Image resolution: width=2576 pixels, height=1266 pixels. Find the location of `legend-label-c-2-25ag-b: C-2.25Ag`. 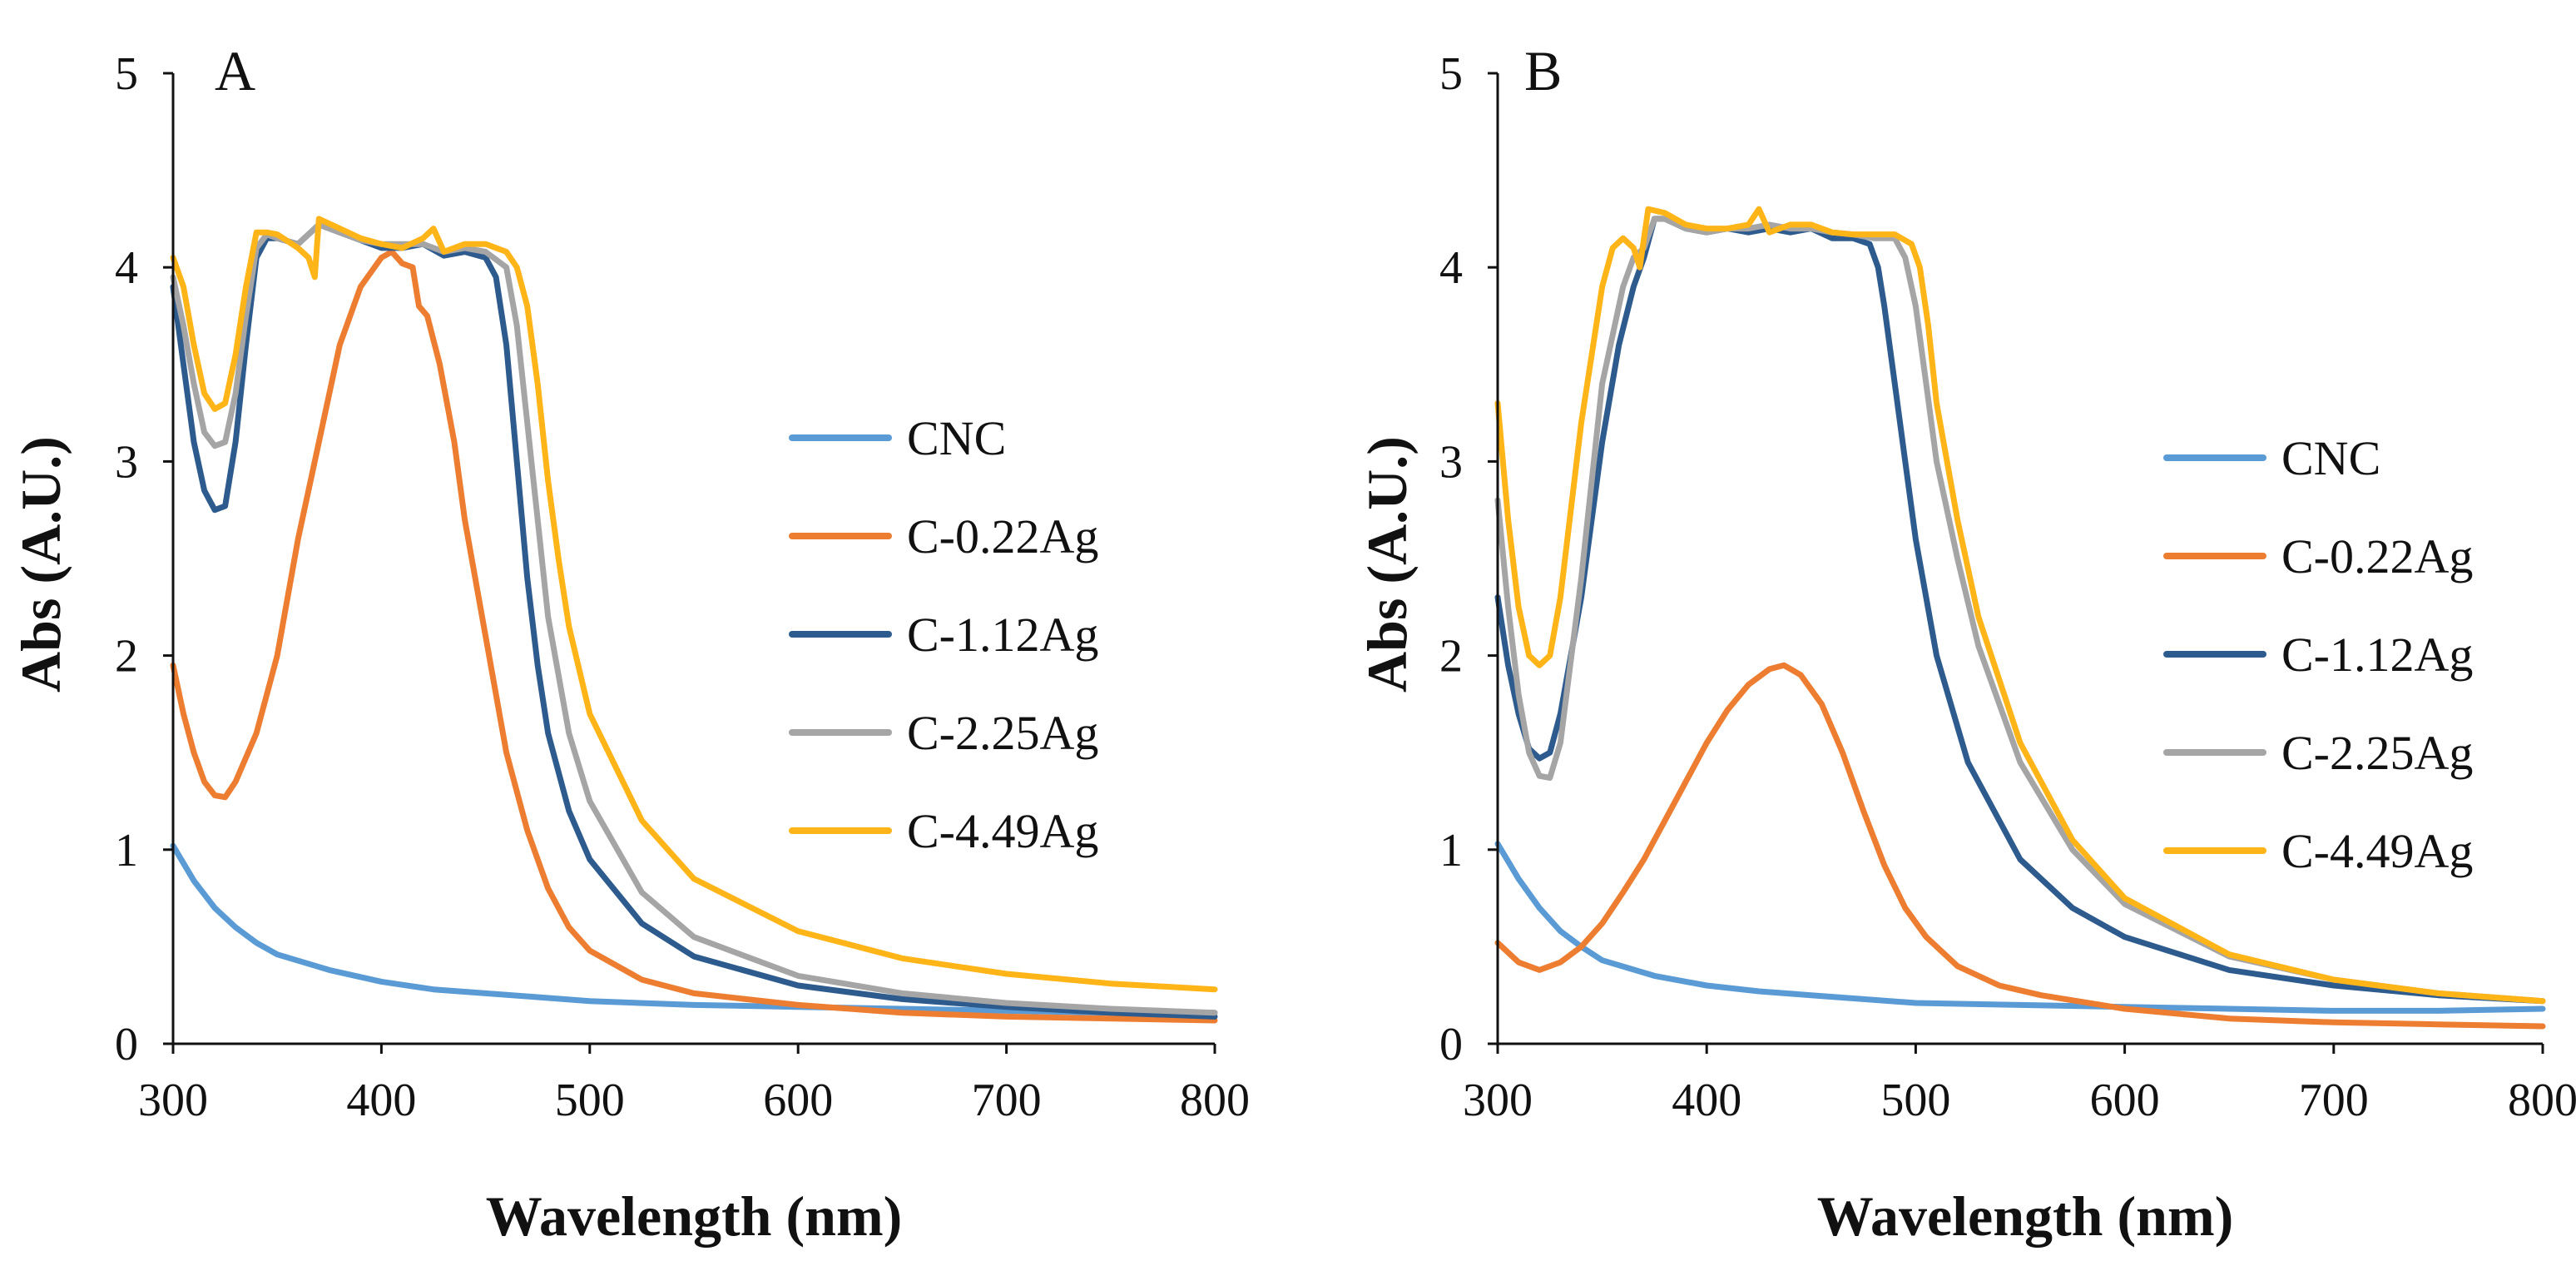

legend-label-c-2-25ag-b: C-2.25Ag is located at coordinates (2377, 753).